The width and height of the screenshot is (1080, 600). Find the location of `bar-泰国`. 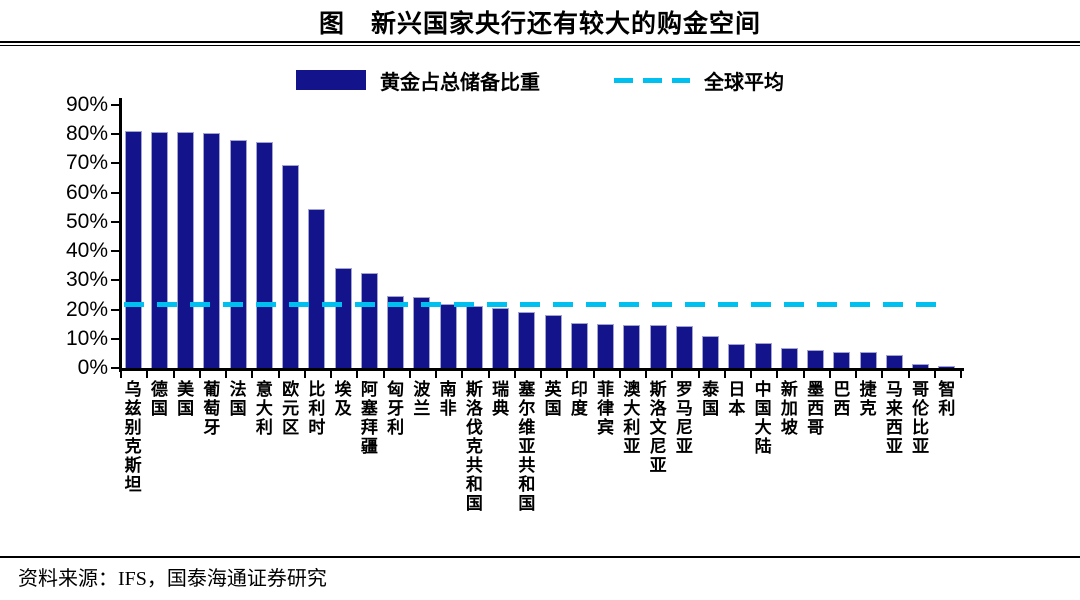

bar-泰国 is located at coordinates (711, 352).